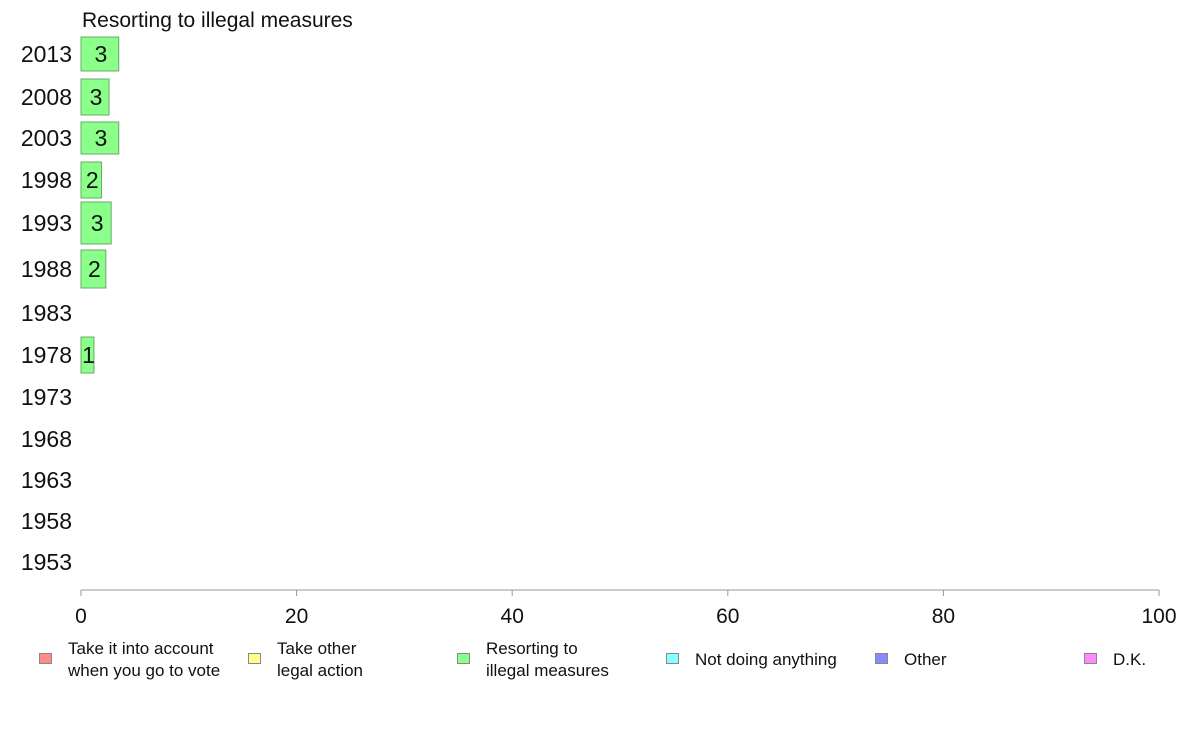 Image resolution: width=1188 pixels, height=736 pixels. I want to click on x-tick-label: 20, so click(296, 616).